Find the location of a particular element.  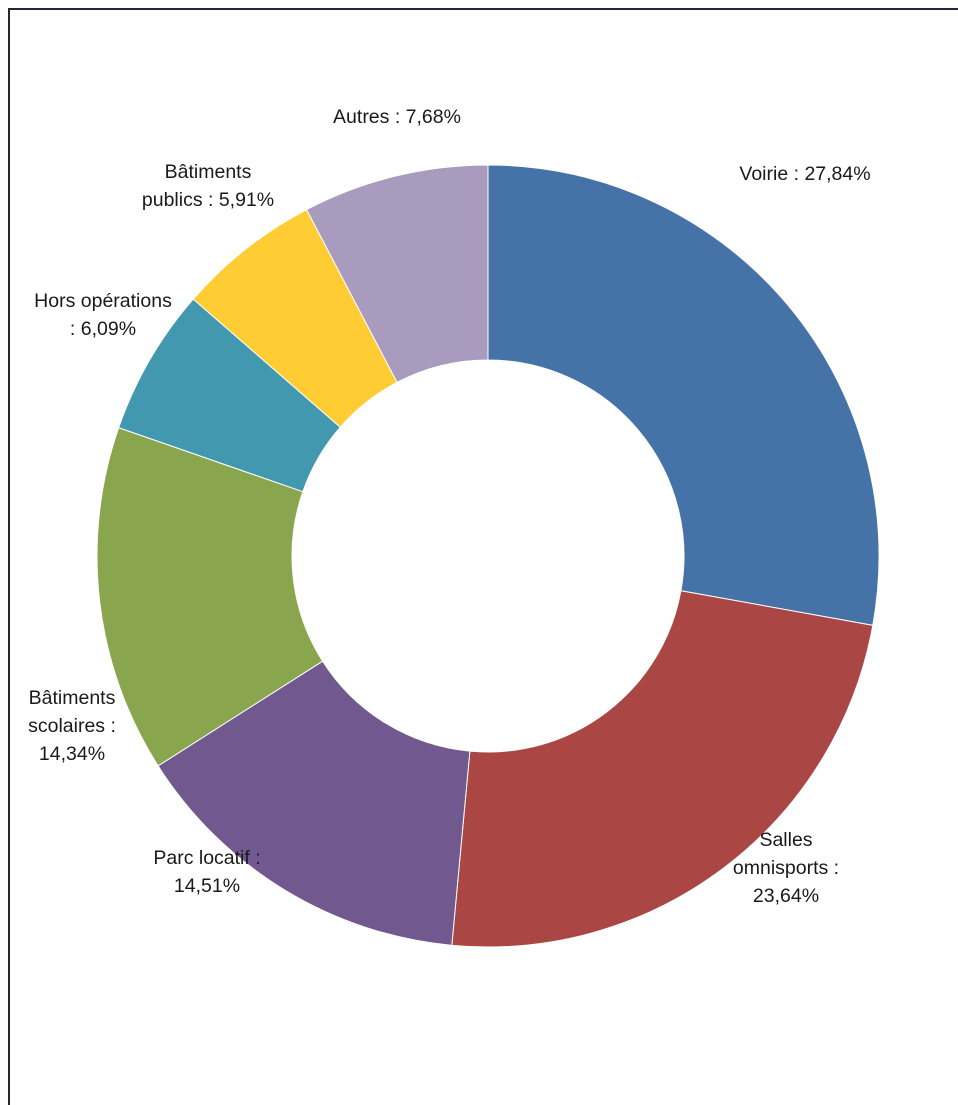

data-label-line: omnisports : is located at coordinates (786, 868).